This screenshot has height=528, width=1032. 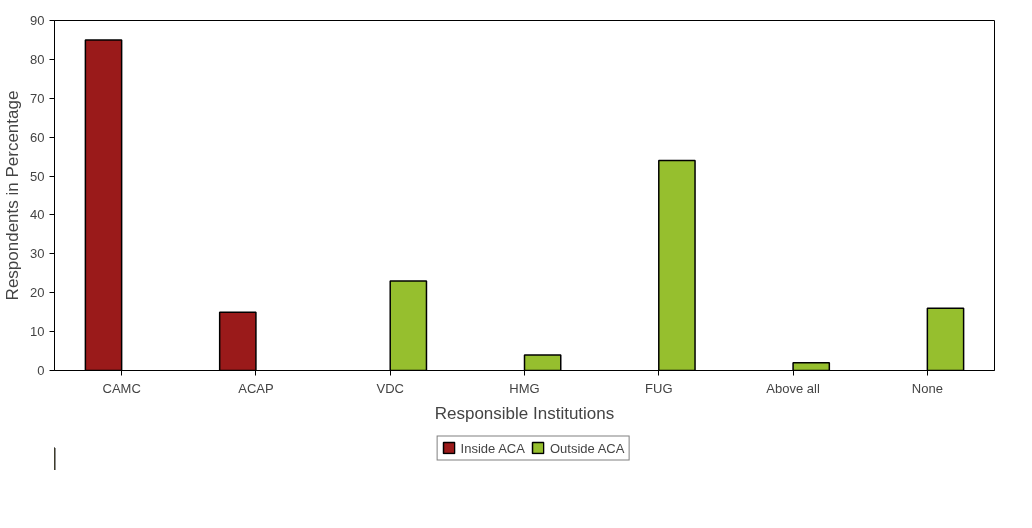 What do you see at coordinates (37, 20) in the screenshot?
I see `y-tick-label: 90` at bounding box center [37, 20].